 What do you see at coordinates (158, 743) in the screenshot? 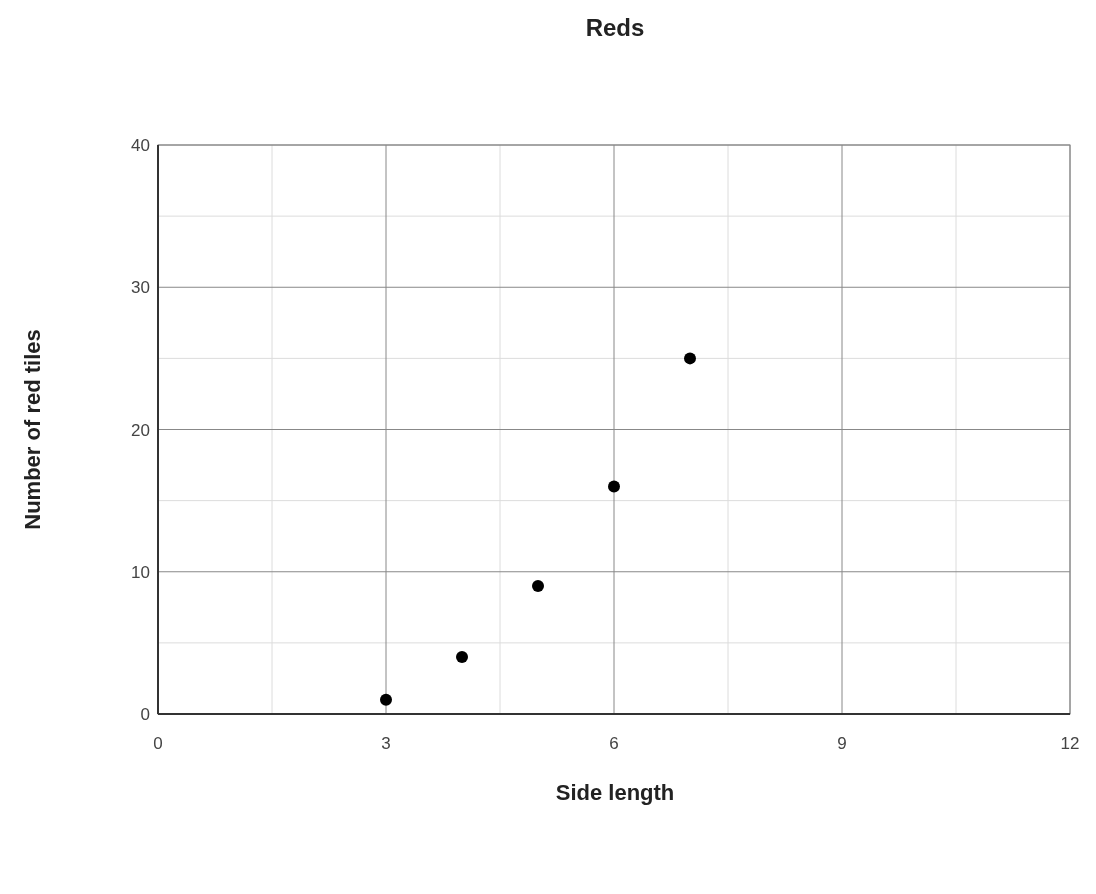
I see `x-tick-label: 0` at bounding box center [158, 743].